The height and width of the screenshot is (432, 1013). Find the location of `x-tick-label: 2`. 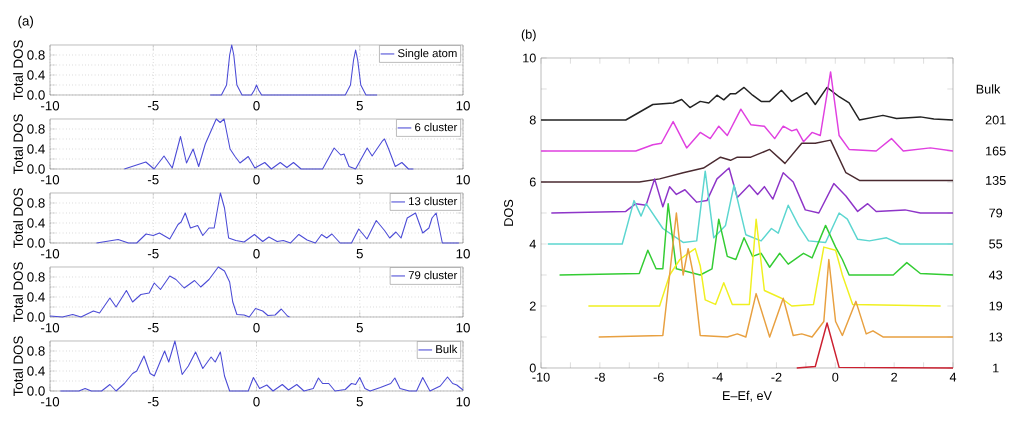

x-tick-label: 2 is located at coordinates (894, 377).